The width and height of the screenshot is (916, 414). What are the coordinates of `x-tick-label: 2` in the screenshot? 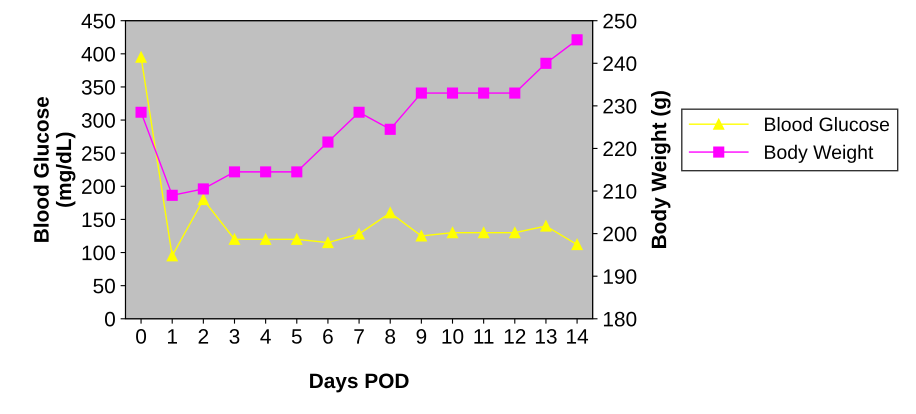 It's located at (203, 336).